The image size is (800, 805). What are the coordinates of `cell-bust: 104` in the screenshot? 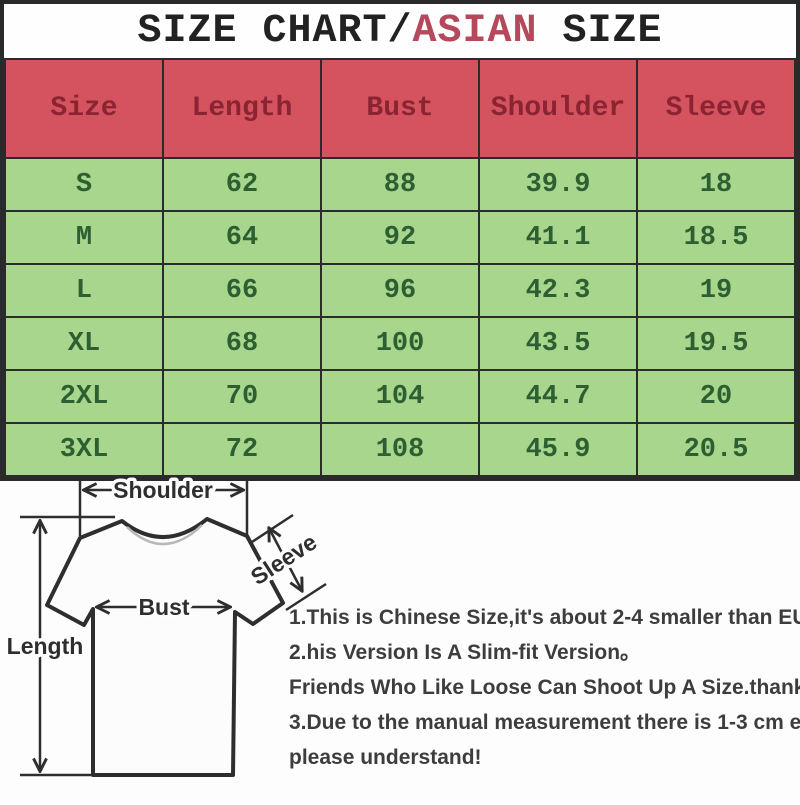 It's located at (400, 396).